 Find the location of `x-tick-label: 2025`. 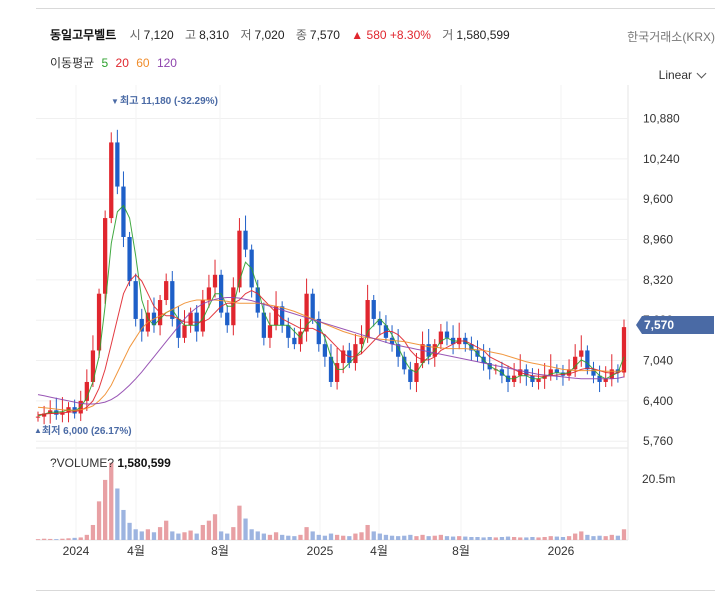

x-tick-label: 2025 is located at coordinates (320, 551).